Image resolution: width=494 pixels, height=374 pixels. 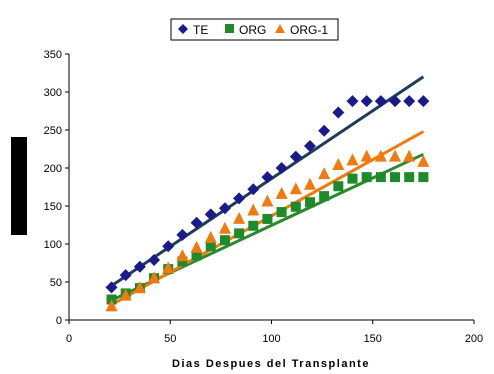 What do you see at coordinates (280, 28) in the screenshot?
I see `legend-marker-triangle` at bounding box center [280, 28].